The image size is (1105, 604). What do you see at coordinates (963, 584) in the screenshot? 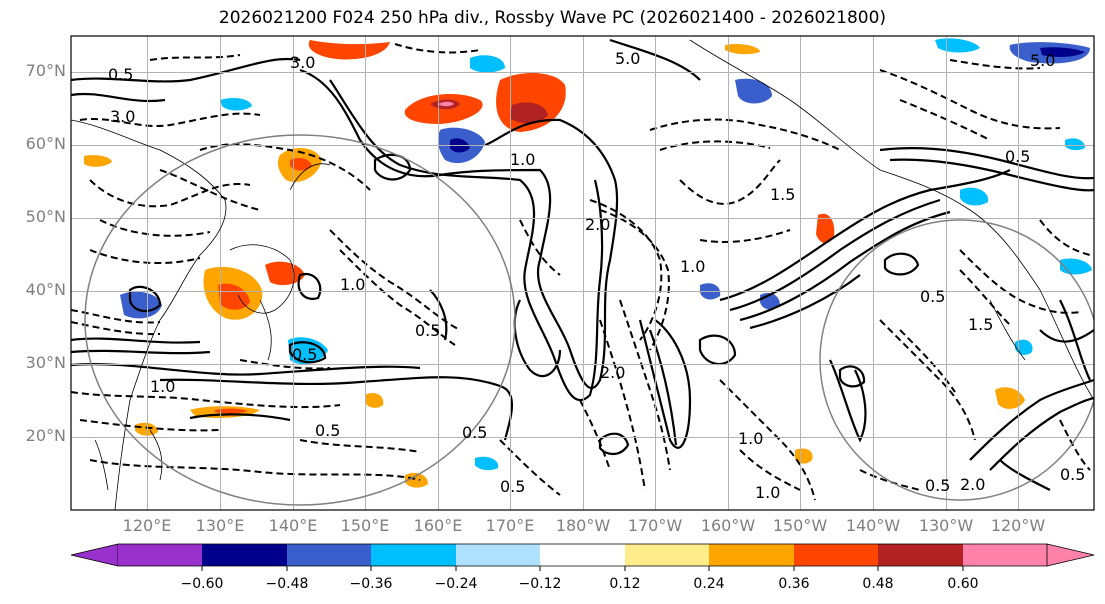
I see `colorbar-tick-label: 0.60` at bounding box center [963, 584].